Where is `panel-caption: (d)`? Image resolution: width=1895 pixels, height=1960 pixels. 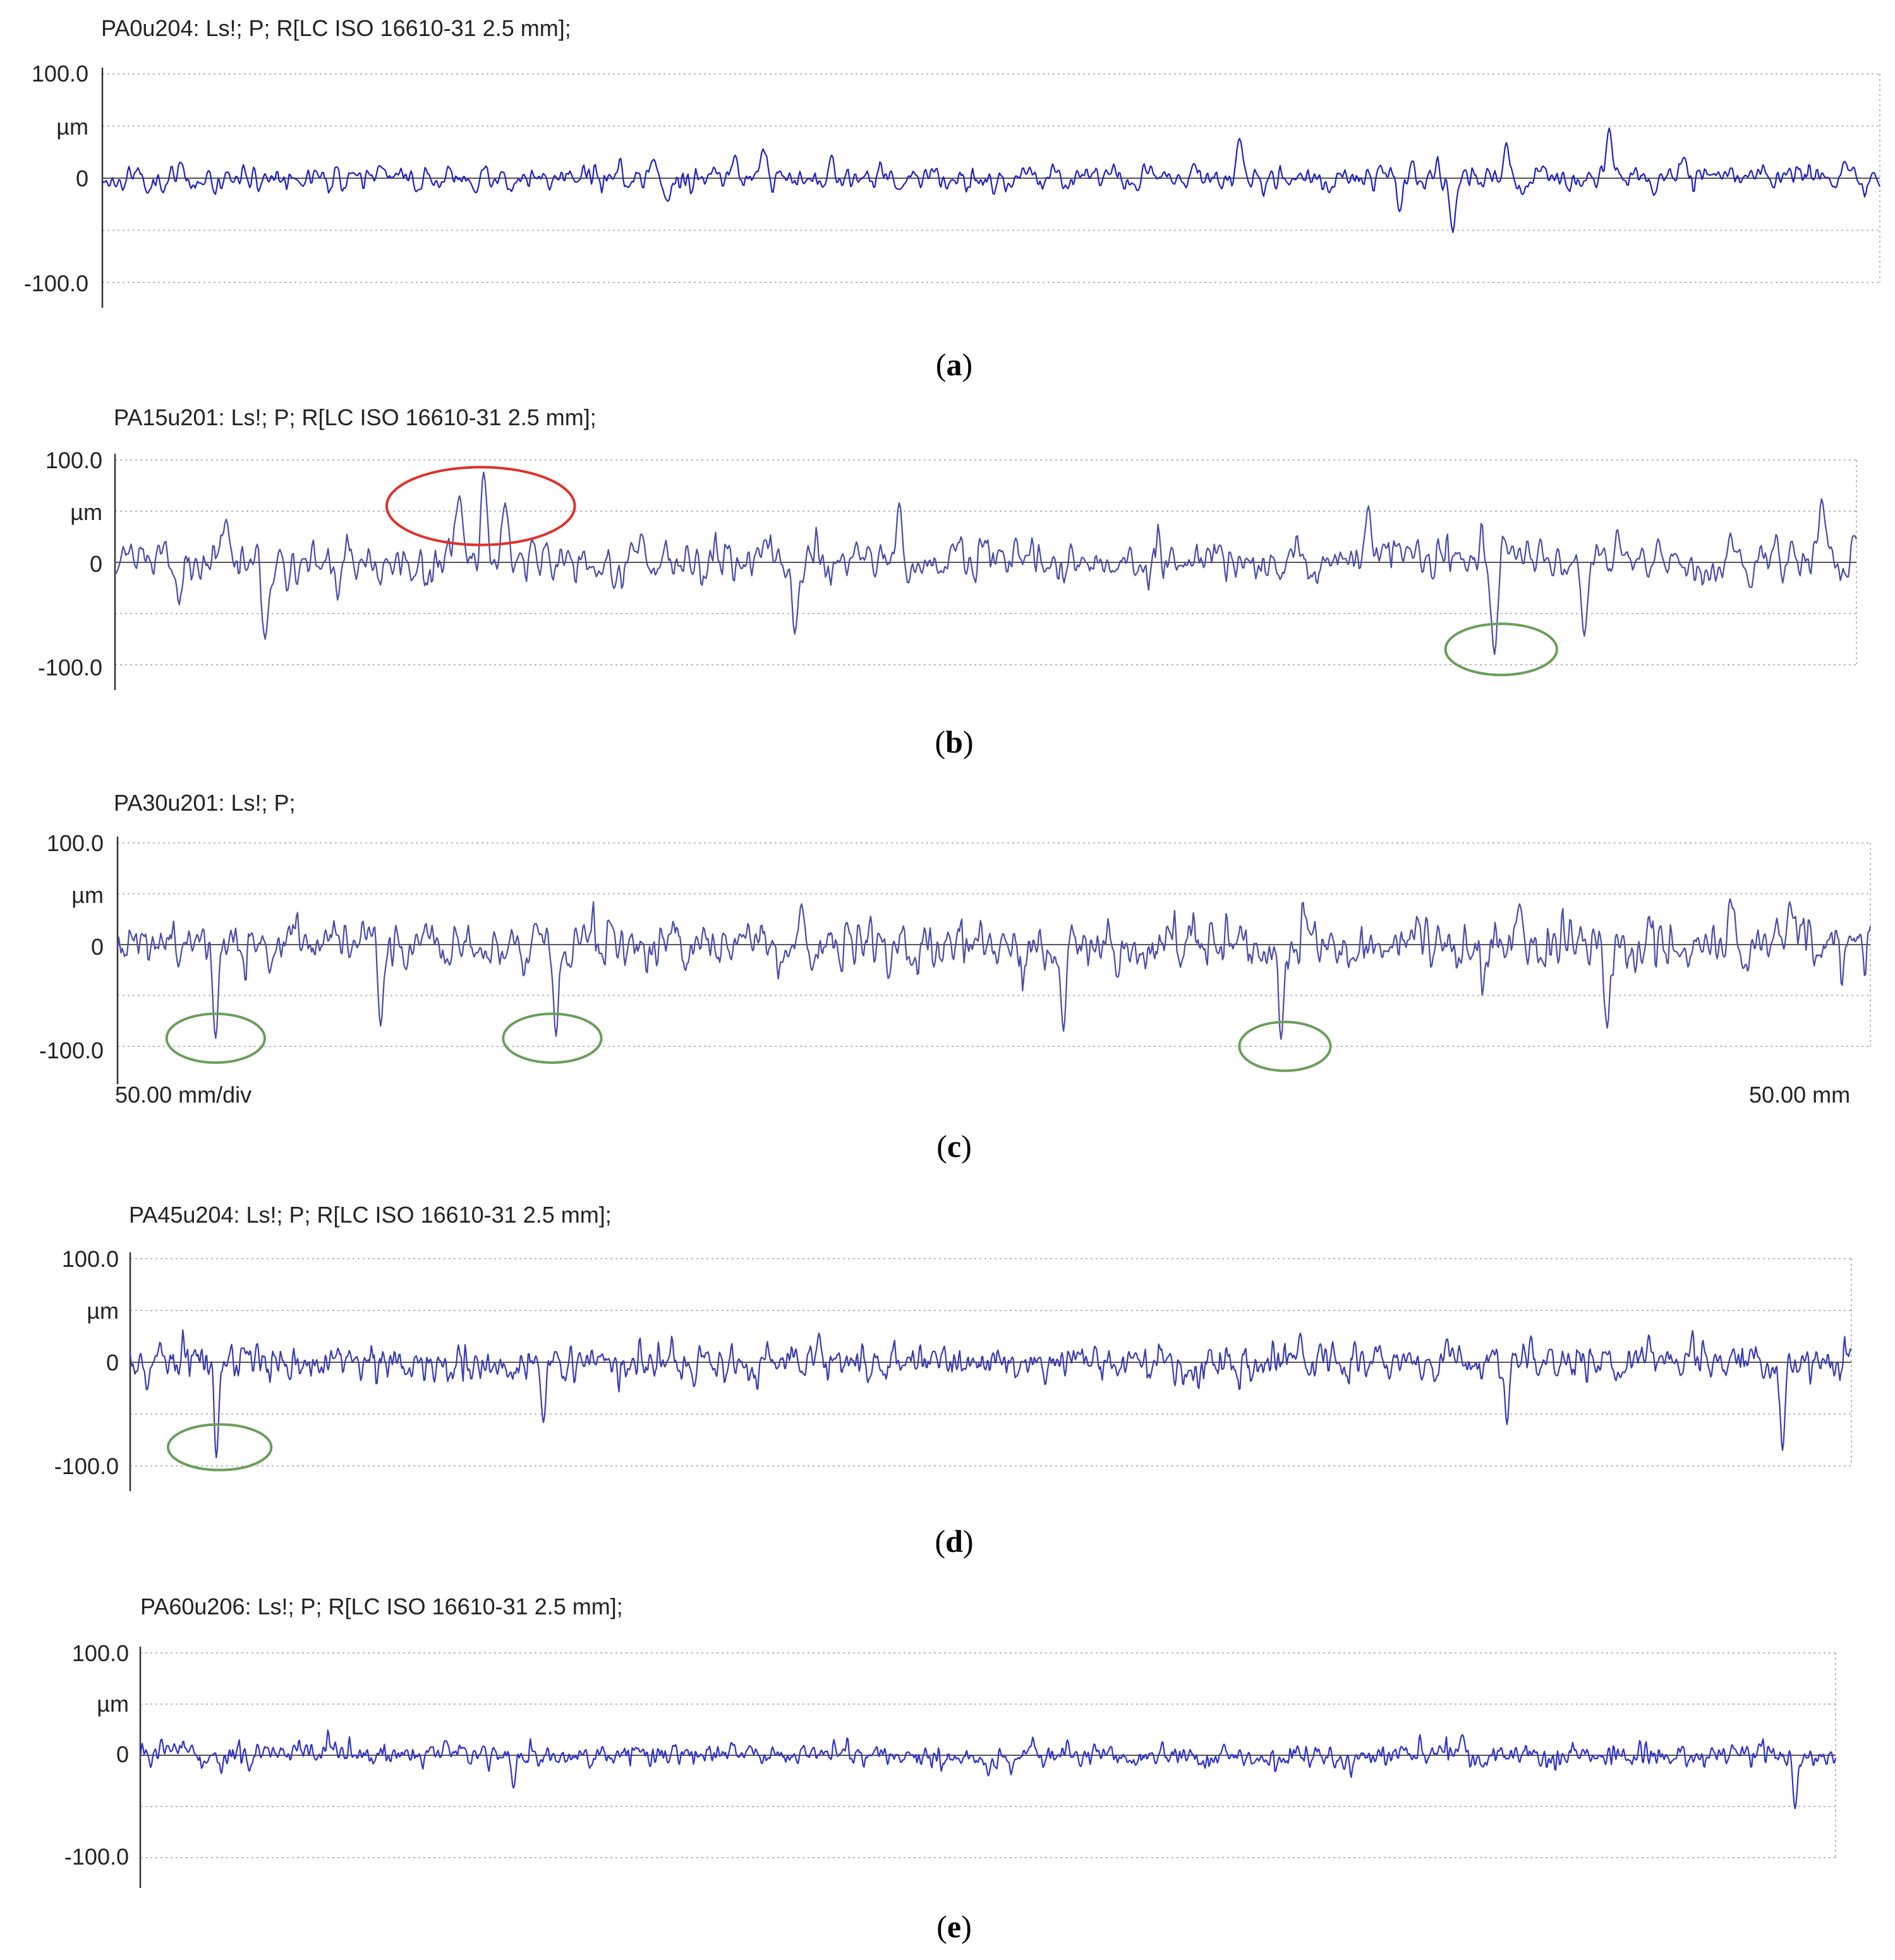
panel-caption: (d) is located at coordinates (954, 1541).